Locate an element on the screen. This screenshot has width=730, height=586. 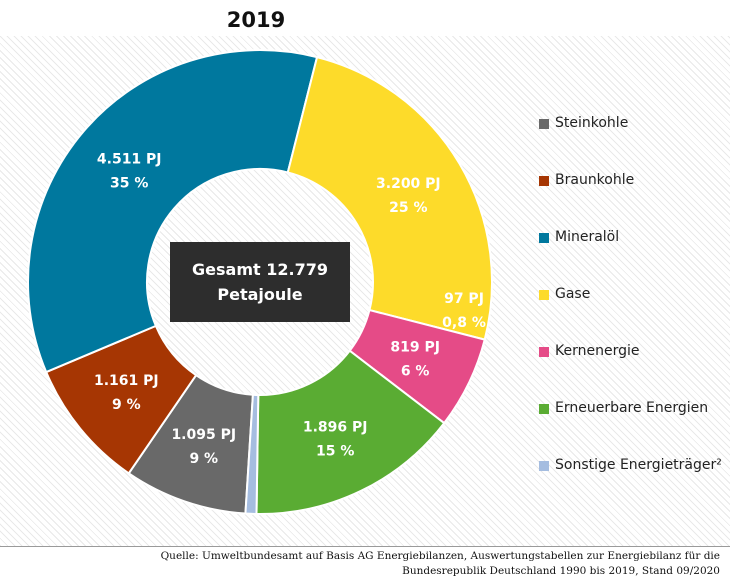
legend-label: Kernenergie is located at coordinates (597, 351).